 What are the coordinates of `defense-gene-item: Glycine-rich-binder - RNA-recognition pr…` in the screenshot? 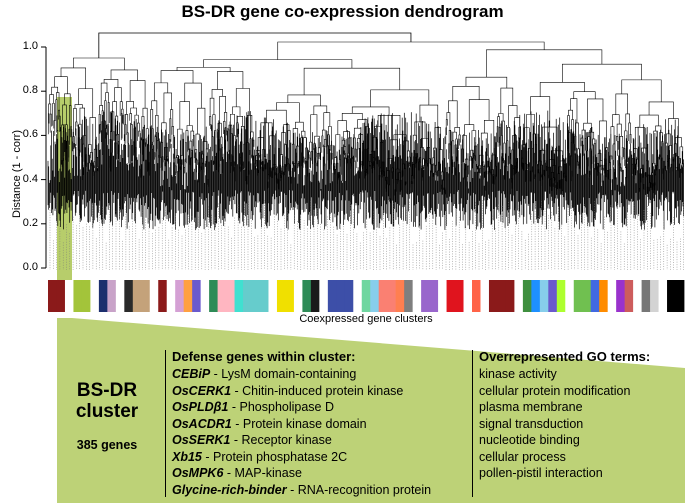 It's located at (301, 490).